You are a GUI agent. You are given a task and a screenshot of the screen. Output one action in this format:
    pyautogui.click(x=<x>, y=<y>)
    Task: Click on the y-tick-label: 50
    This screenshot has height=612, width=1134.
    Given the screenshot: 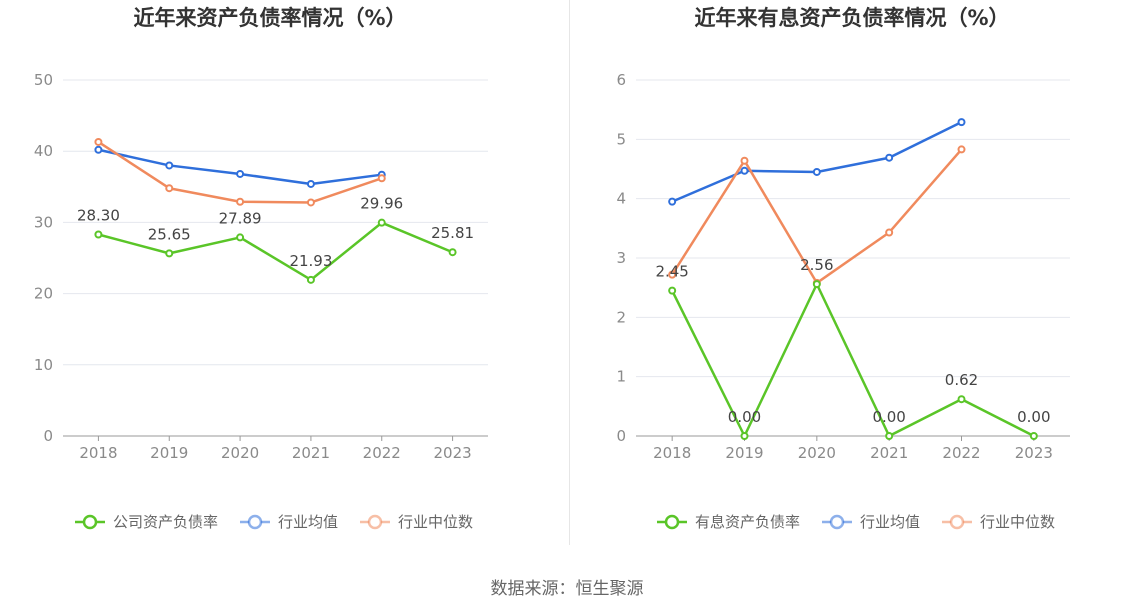 What is the action you would take?
    pyautogui.click(x=43, y=80)
    